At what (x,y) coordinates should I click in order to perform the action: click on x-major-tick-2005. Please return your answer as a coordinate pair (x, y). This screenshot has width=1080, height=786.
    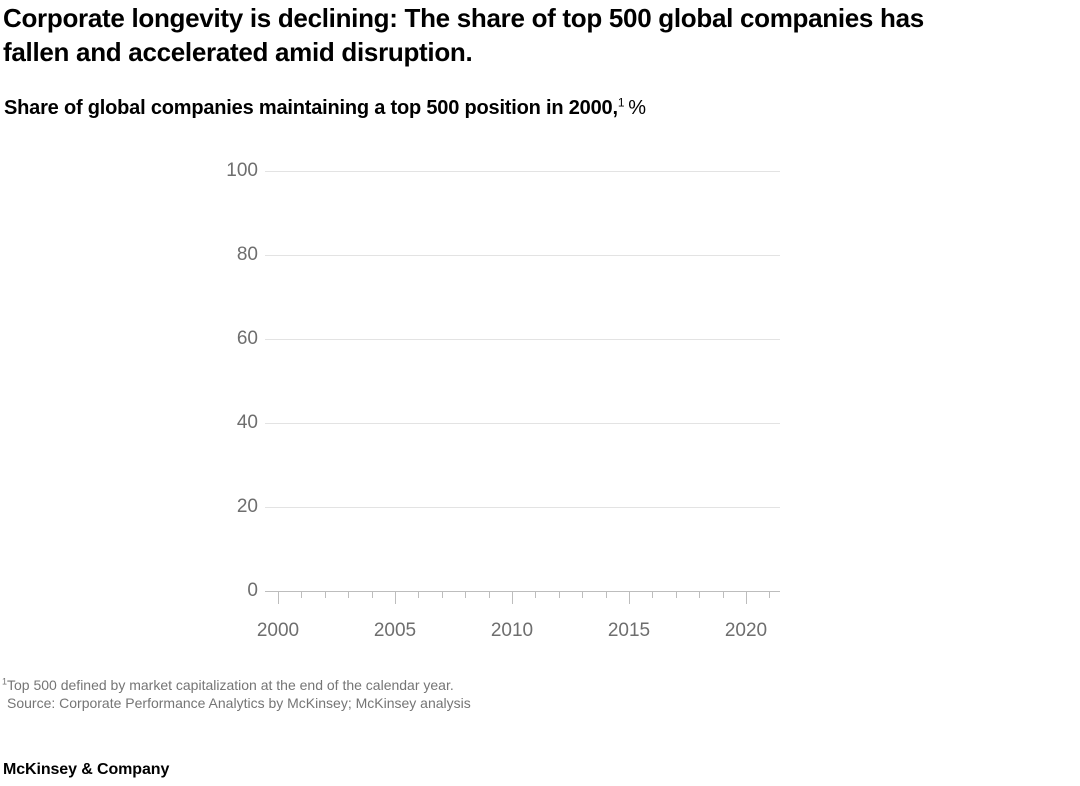
    Looking at the image, I should click on (395, 597).